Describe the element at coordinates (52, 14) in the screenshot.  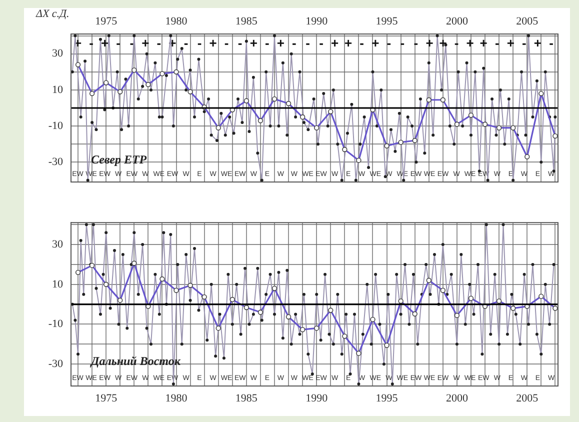
I see `y-axis-title: ΔX с.Д.` at that location.